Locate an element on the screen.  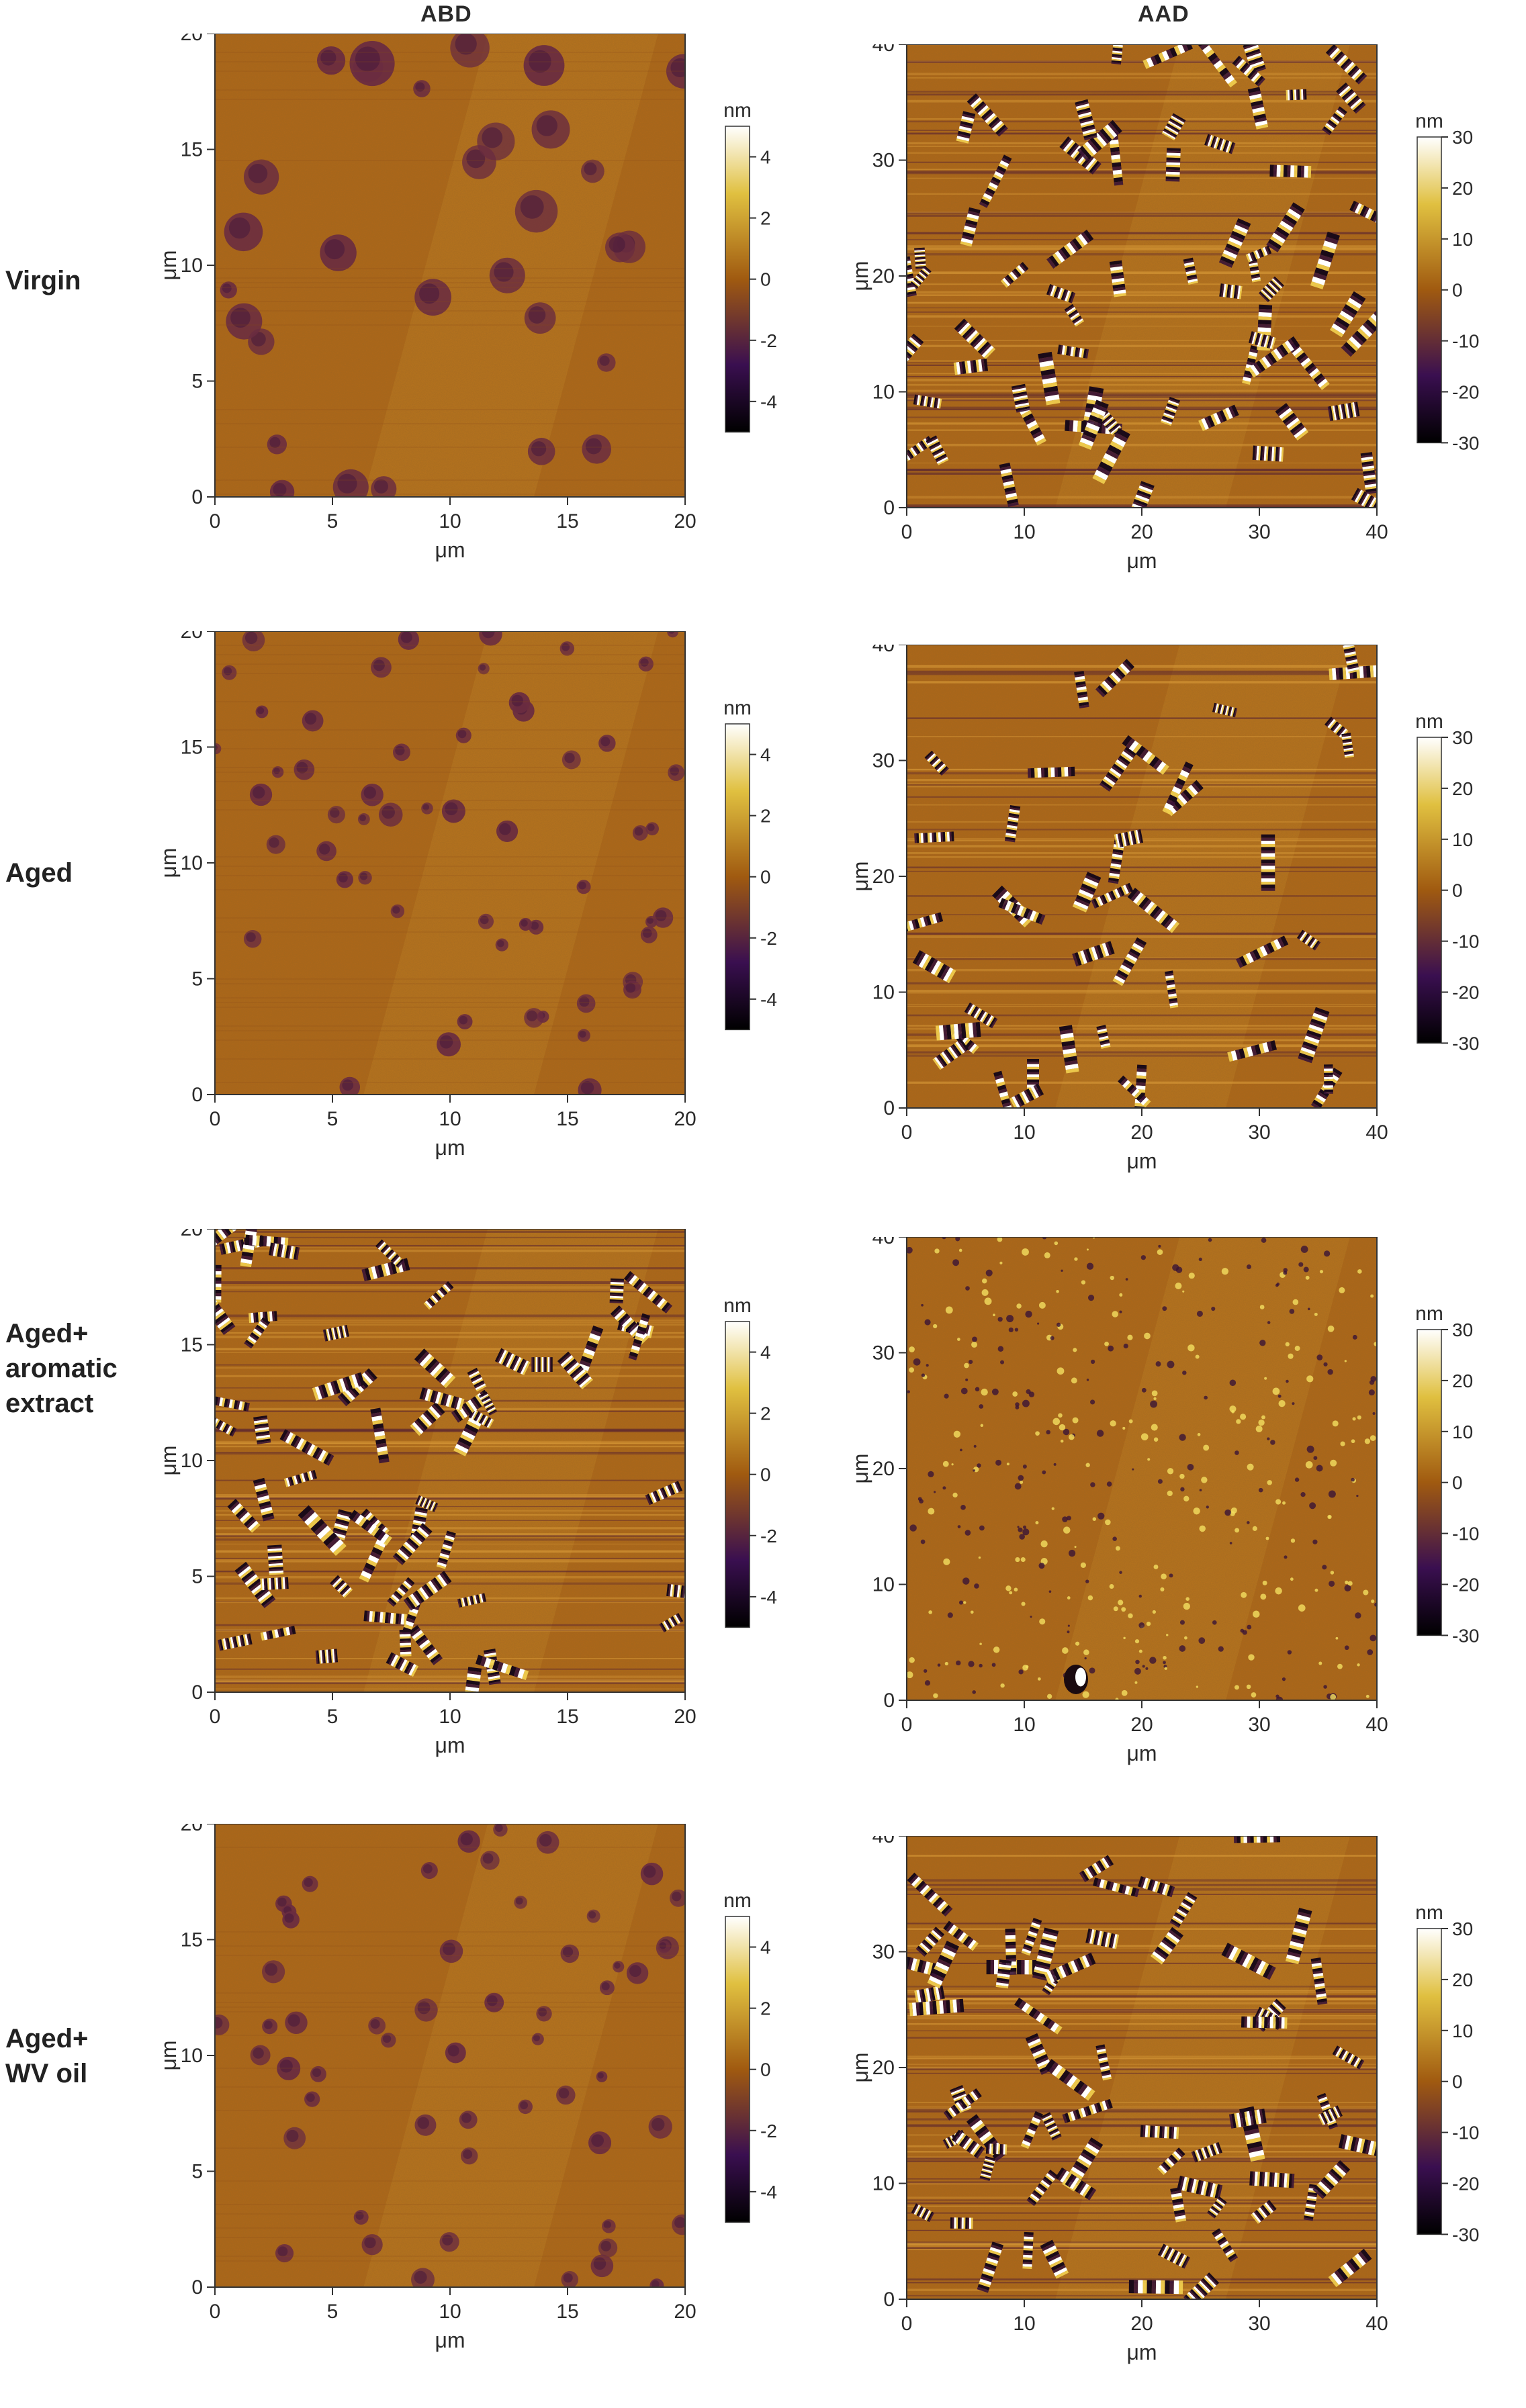
row-label-aged: Aged is located at coordinates (39, 873).